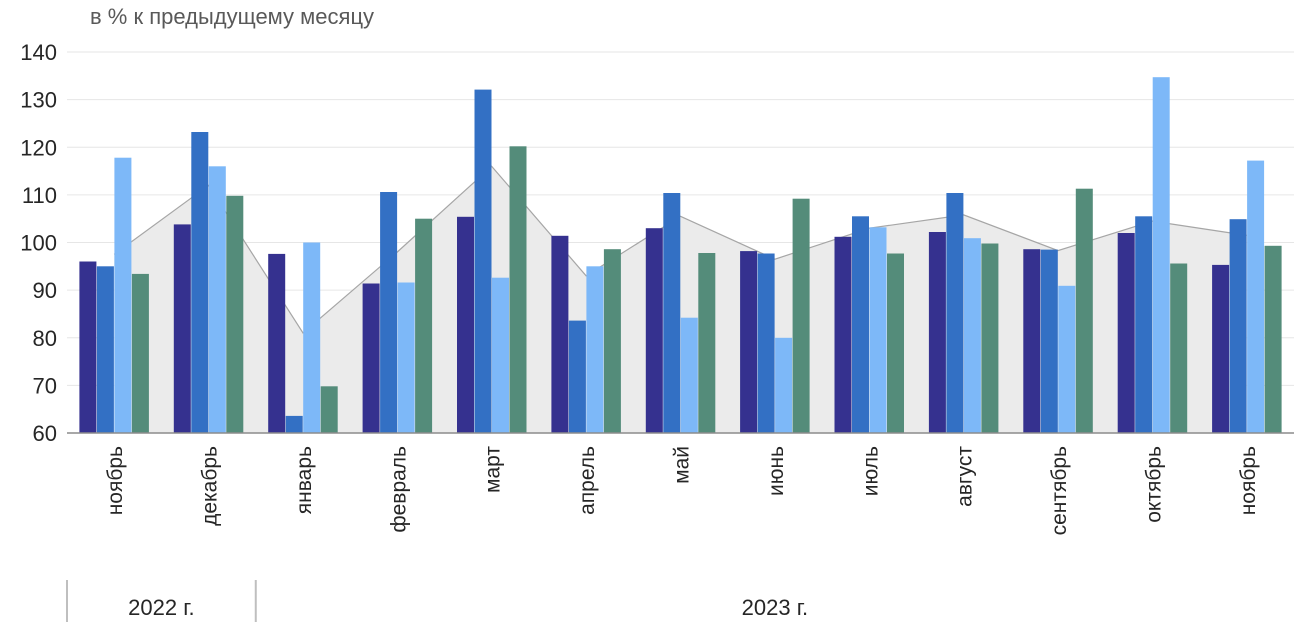 The image size is (1294, 622). What do you see at coordinates (1059, 490) in the screenshot?
I see `x-tick-label: сентябрь` at bounding box center [1059, 490].